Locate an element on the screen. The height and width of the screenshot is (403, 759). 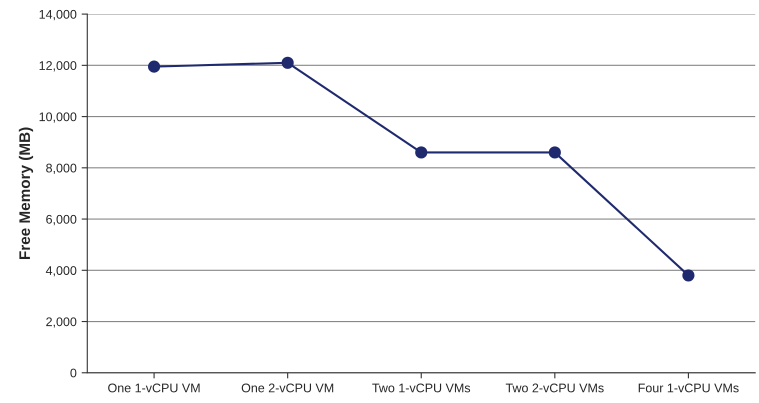
y-tick-label: 0 is located at coordinates (73, 373).